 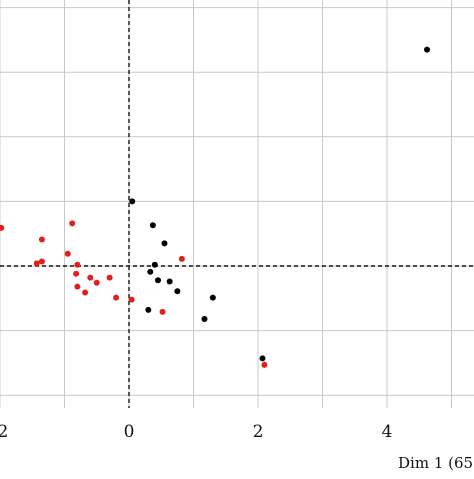 I want to click on x-axis-label: Dim 1 (65.1, so click(x=436, y=463).